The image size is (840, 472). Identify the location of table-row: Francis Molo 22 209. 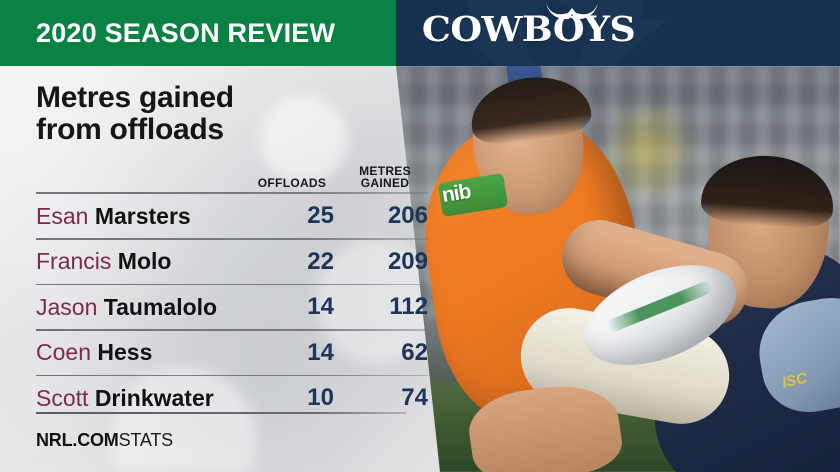
(232, 262).